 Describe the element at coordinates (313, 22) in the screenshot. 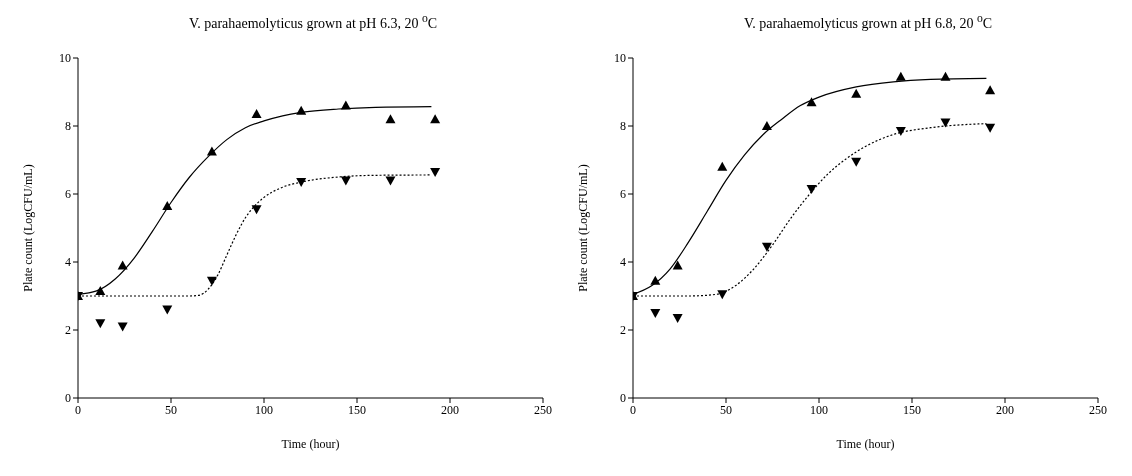

I see `chart-title: V. parahaemolyticus grown at pH 6.3, 20 $^{o}$C` at that location.